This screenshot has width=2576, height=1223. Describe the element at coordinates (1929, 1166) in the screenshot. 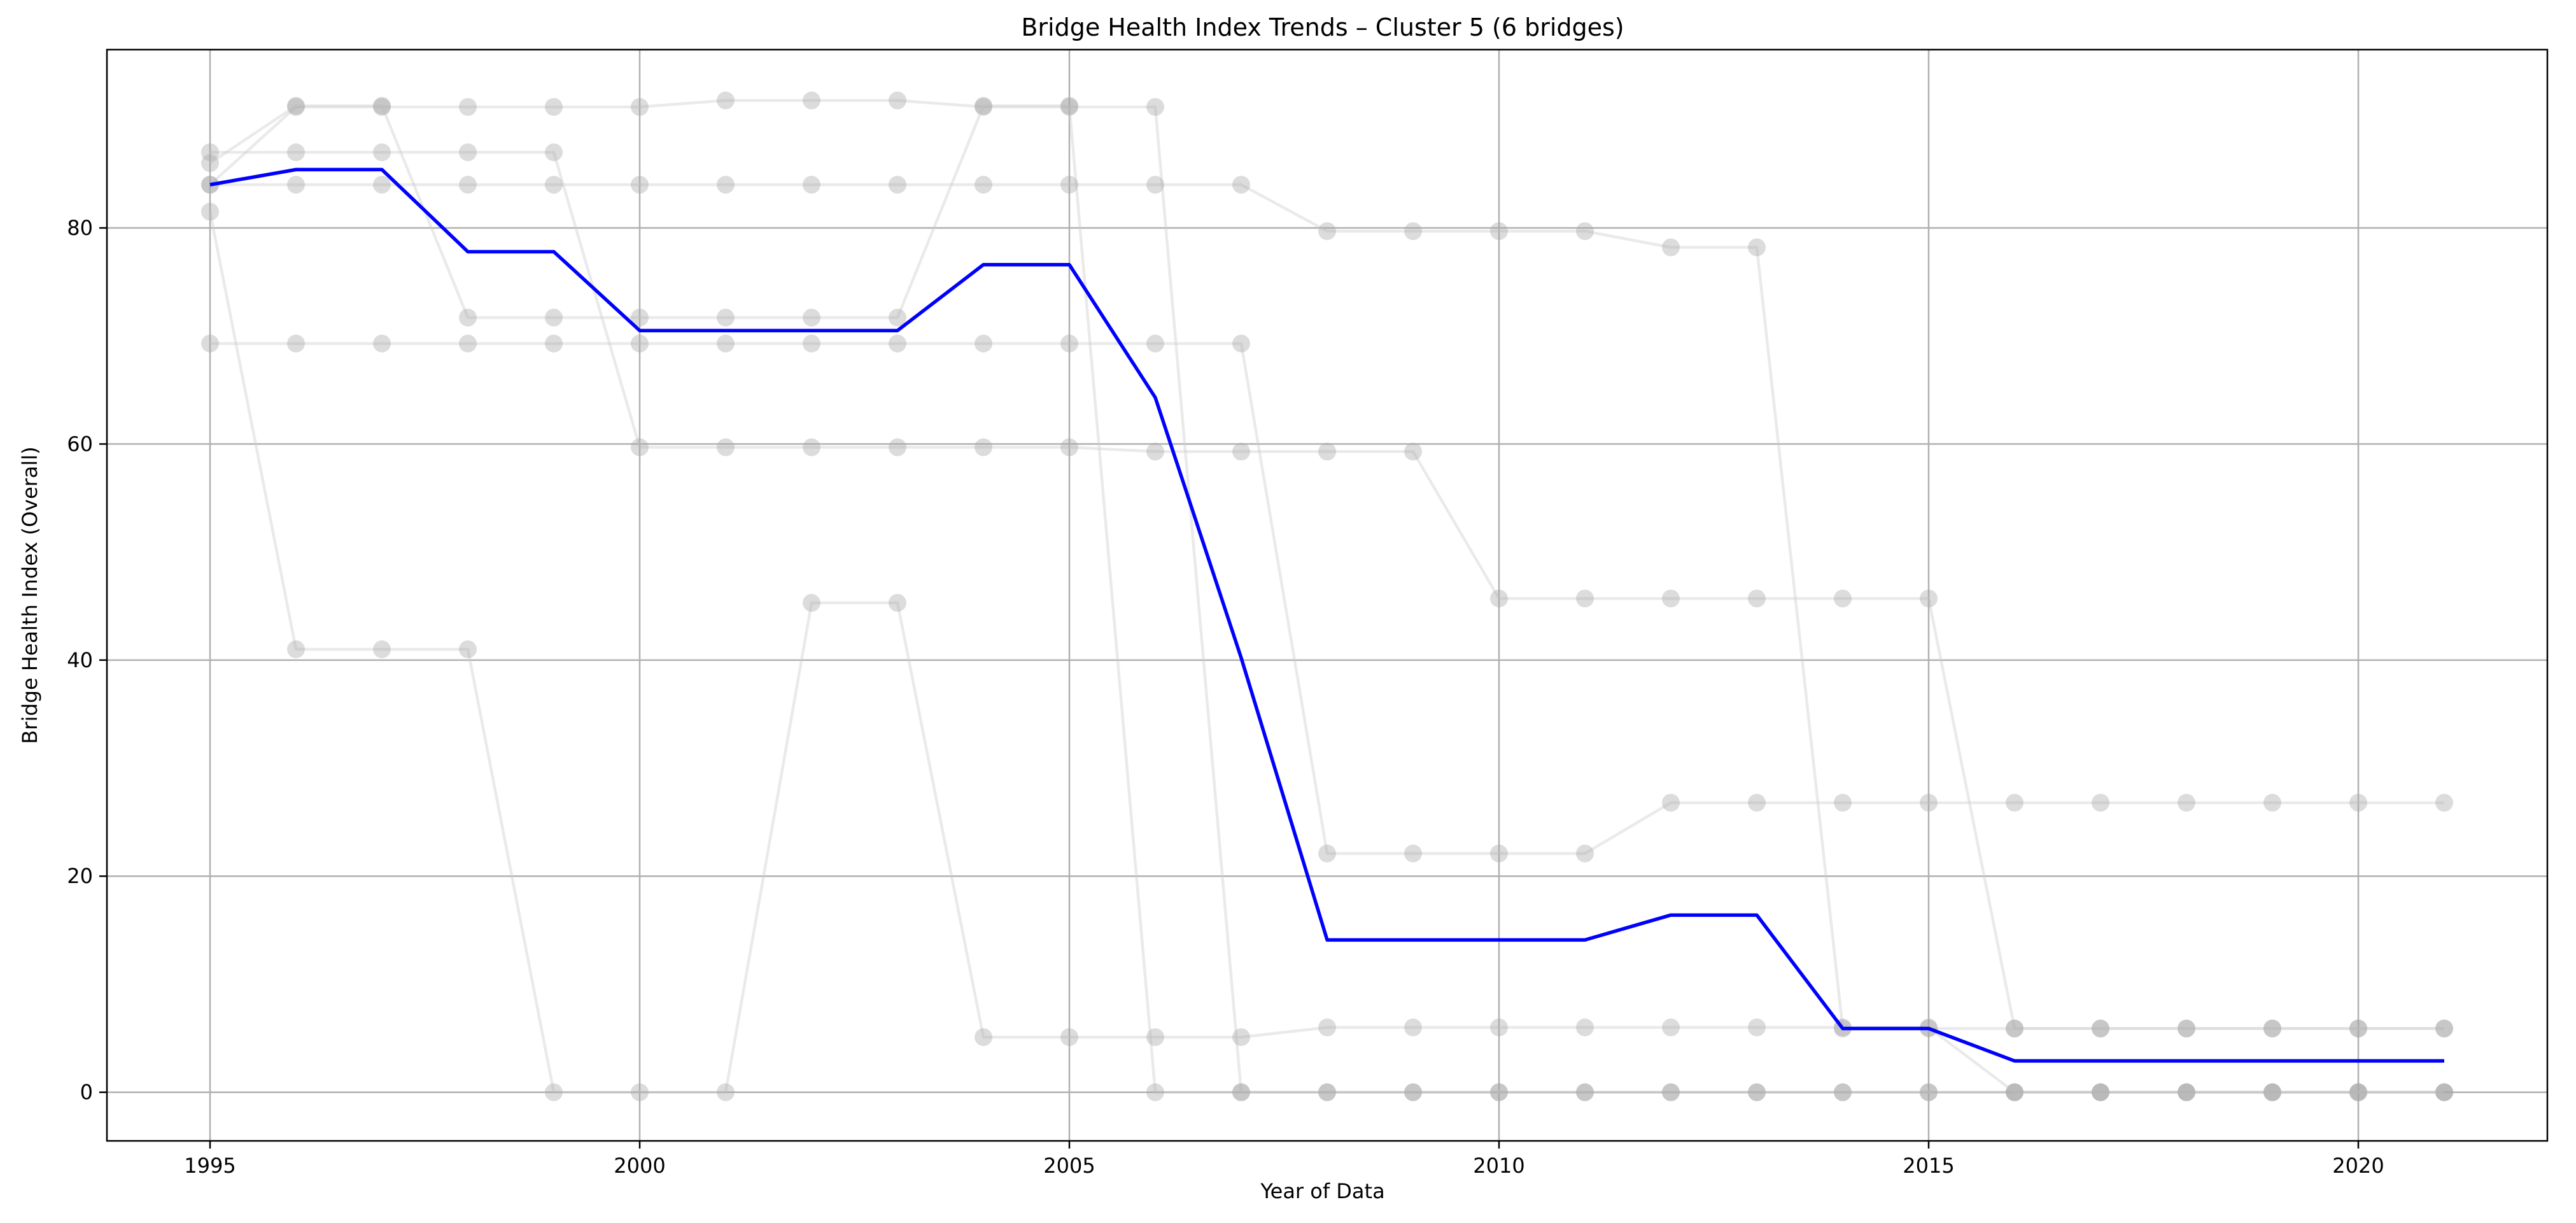

I see `x-tick-label: 2015` at that location.